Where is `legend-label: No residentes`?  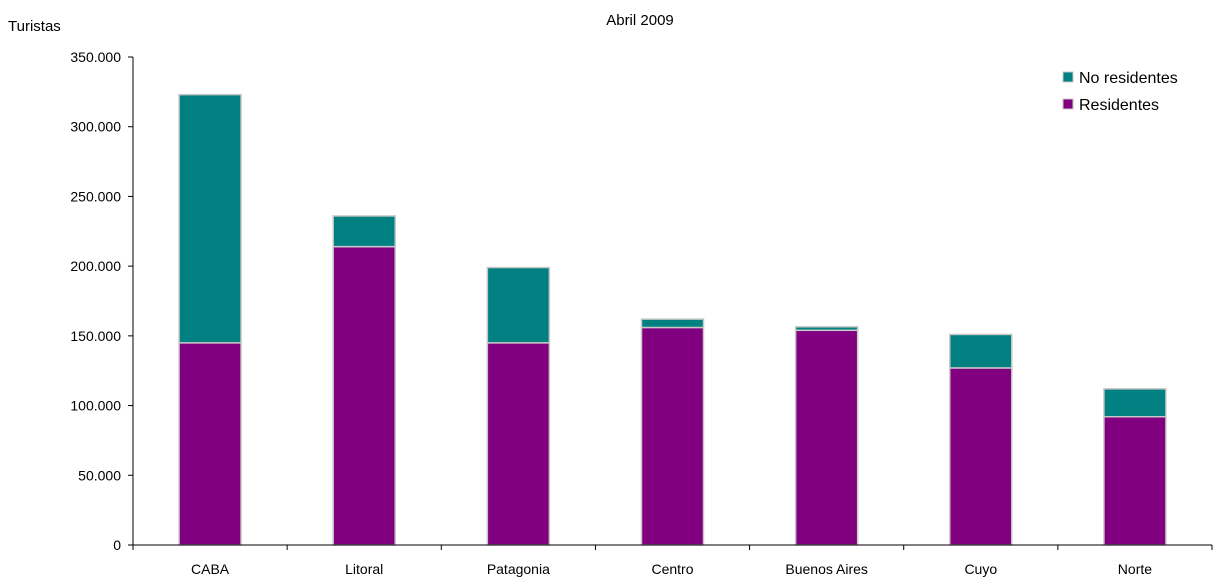
legend-label: No residentes is located at coordinates (1128, 78).